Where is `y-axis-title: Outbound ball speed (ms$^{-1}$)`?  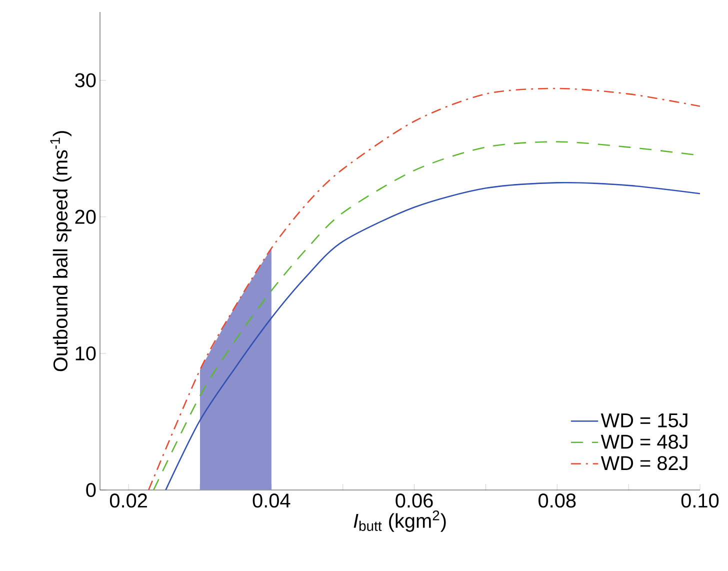
y-axis-title: Outbound ball speed (ms$^{-1}$) is located at coordinates (61, 251).